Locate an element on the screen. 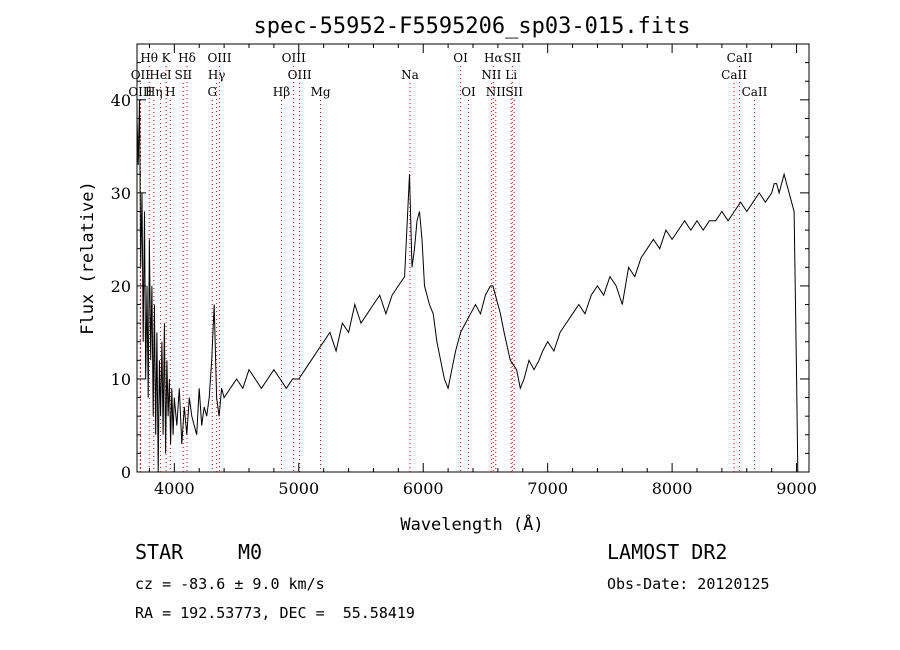 This screenshot has width=900, height=650. x-tick-label: 5000 is located at coordinates (298, 488).